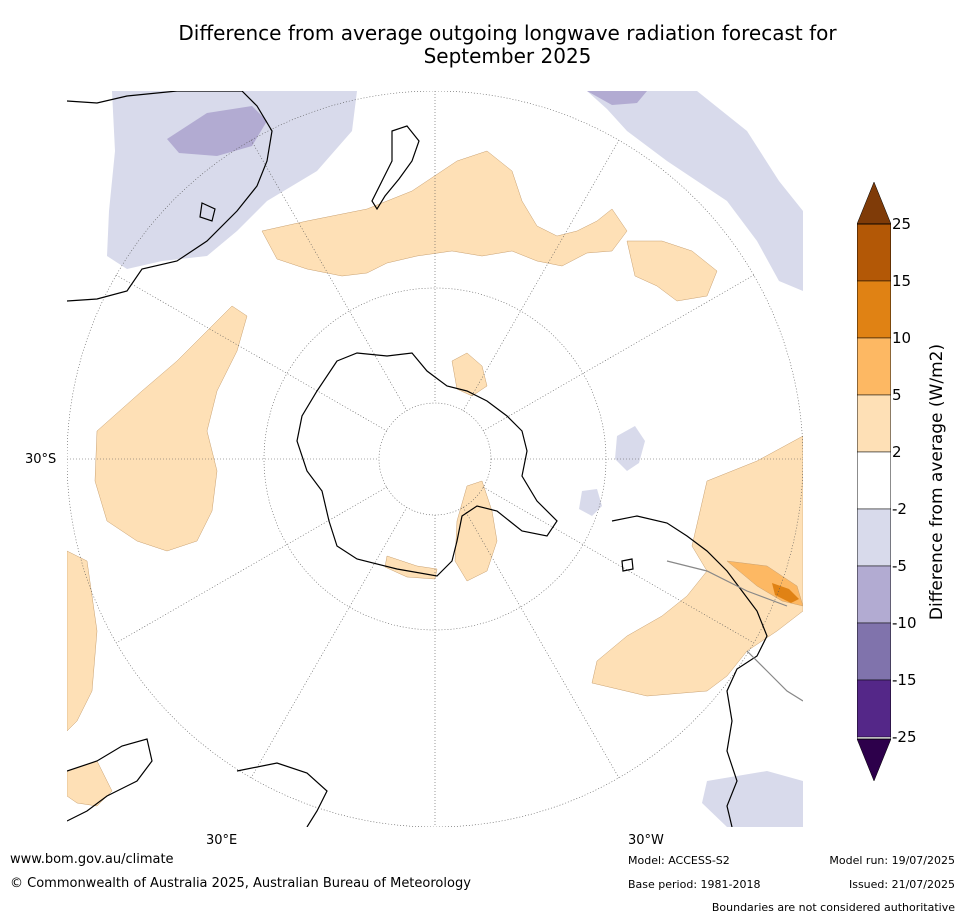  I want to click on colorbar-tick-25: 25, so click(902, 224).